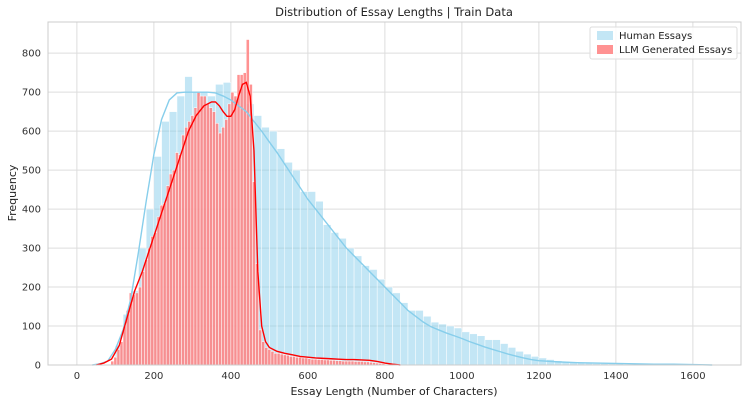 This screenshot has height=403, width=747. I want to click on y-axis-label: Frequency, so click(12, 192).